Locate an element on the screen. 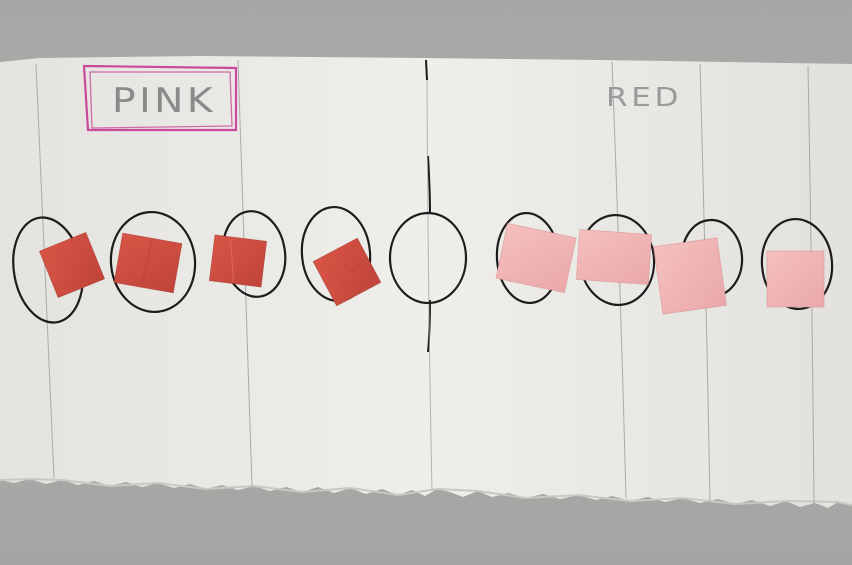 Image resolution: width=852 pixels, height=565 pixels. pink-label-text: PINK is located at coordinates (164, 101).